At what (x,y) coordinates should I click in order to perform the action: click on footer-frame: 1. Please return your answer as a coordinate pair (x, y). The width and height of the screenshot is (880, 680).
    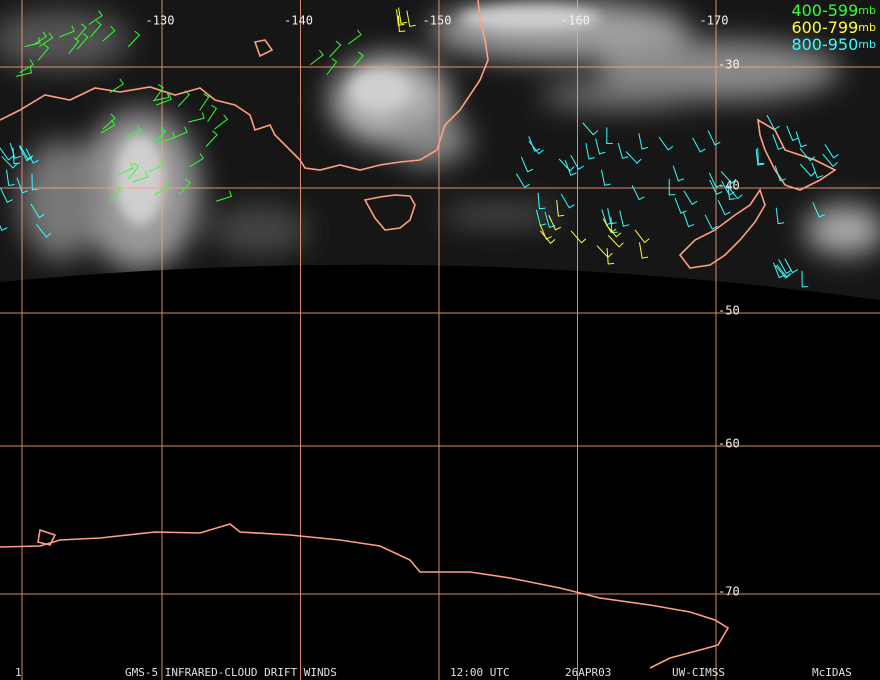
    Looking at the image, I should click on (18, 672).